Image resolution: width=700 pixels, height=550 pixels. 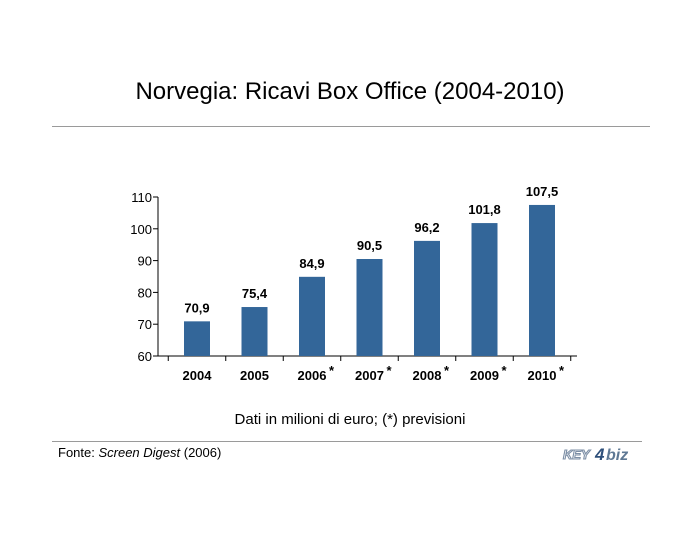 I want to click on y-tick-label: 100, so click(x=141, y=229).